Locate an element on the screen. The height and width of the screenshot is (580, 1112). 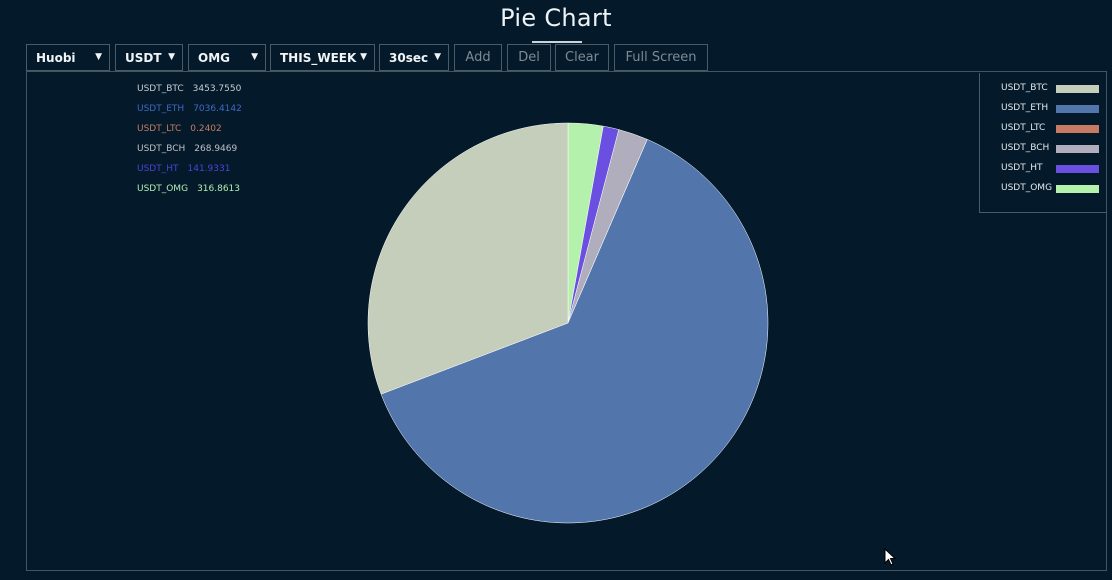
legend-item: USDT_ETH is located at coordinates (1050, 109).